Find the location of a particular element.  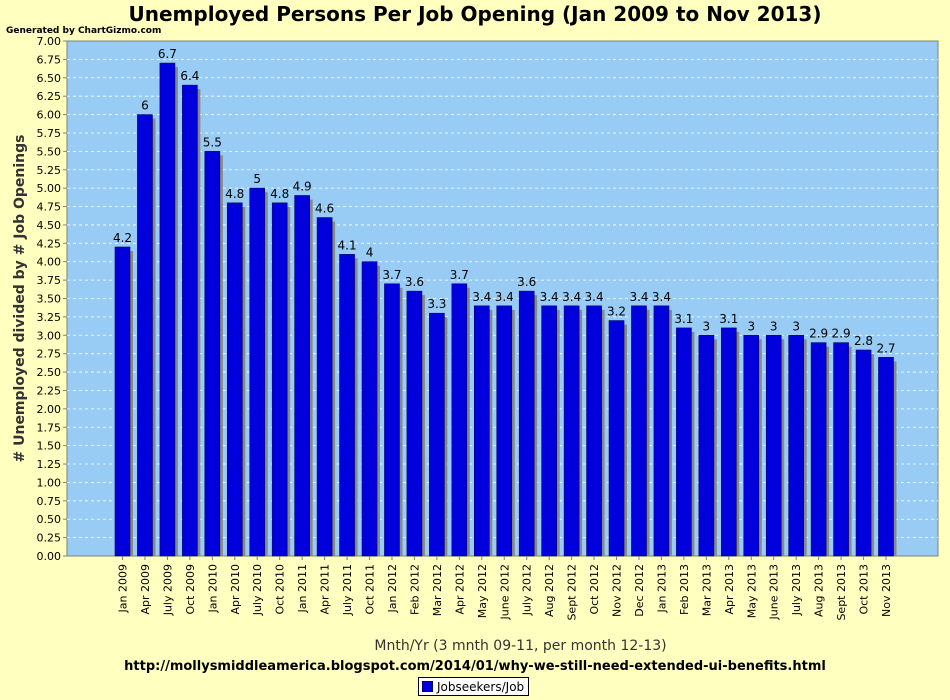

x-tick-label: Oct 2010 is located at coordinates (280, 589).